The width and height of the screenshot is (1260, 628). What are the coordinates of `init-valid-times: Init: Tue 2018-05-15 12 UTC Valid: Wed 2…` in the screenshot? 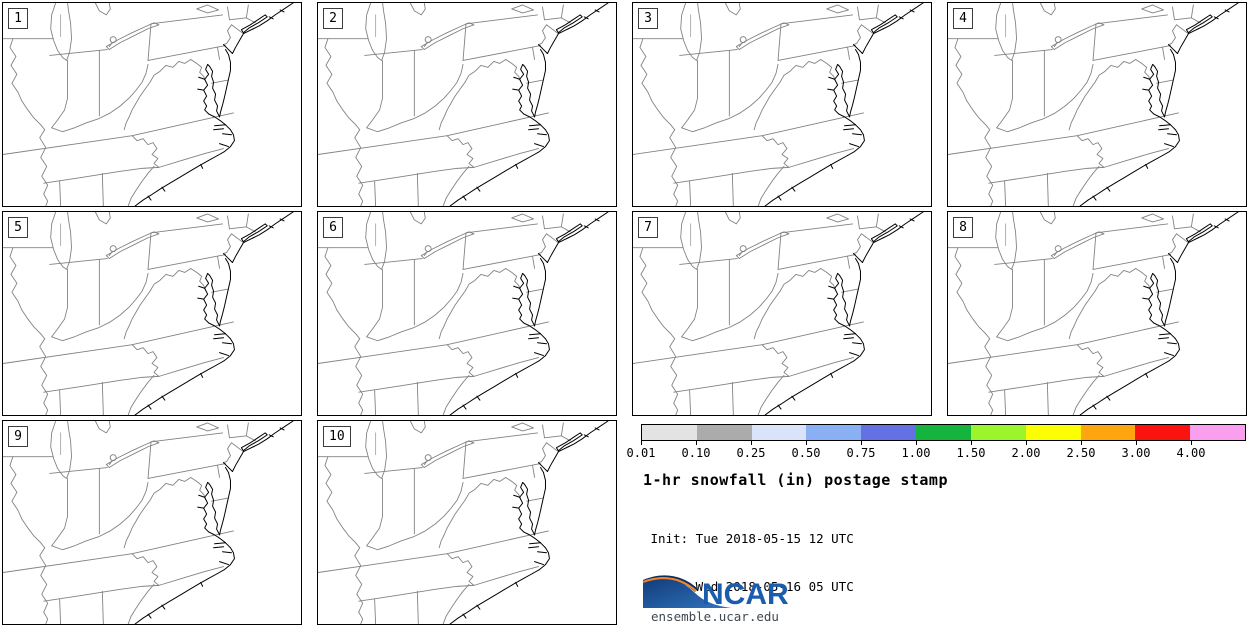 It's located at (748, 563).